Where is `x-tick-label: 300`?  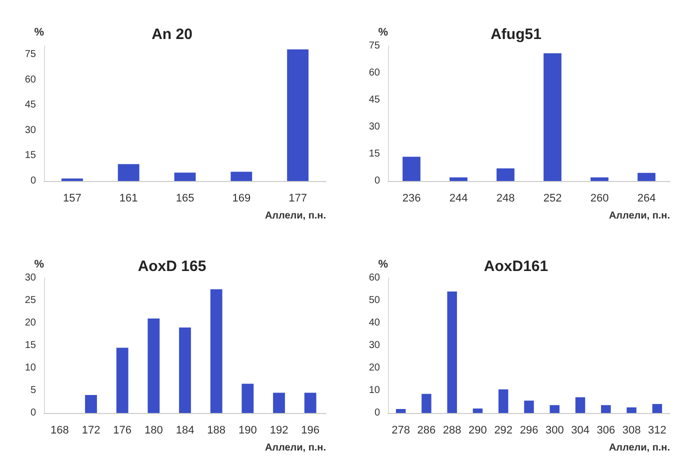 x-tick-label: 300 is located at coordinates (554, 430).